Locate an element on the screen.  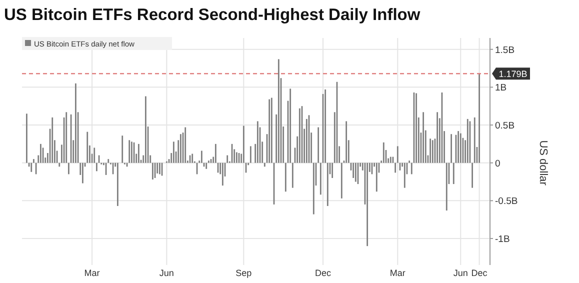
y-axis-title: US dollar is located at coordinates (543, 163).